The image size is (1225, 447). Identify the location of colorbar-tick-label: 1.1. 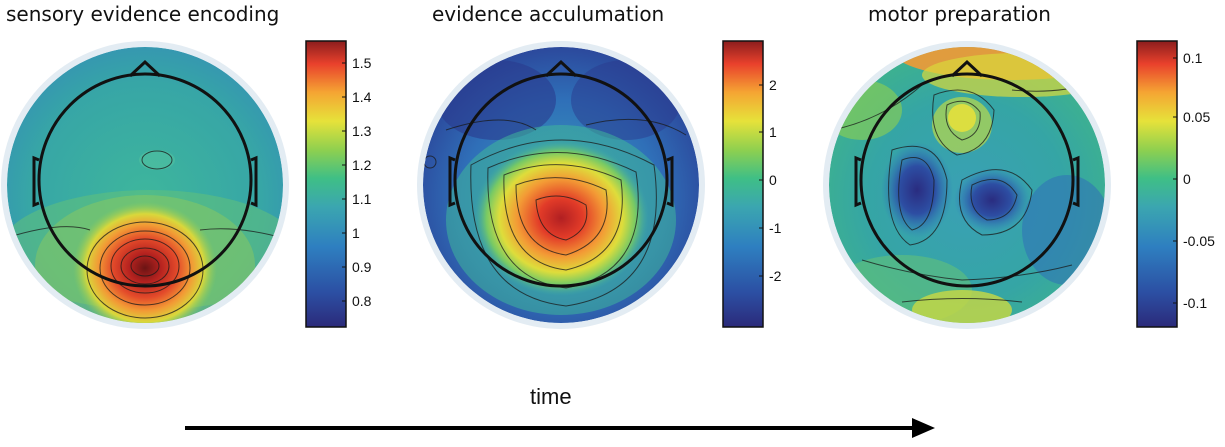
(362, 199).